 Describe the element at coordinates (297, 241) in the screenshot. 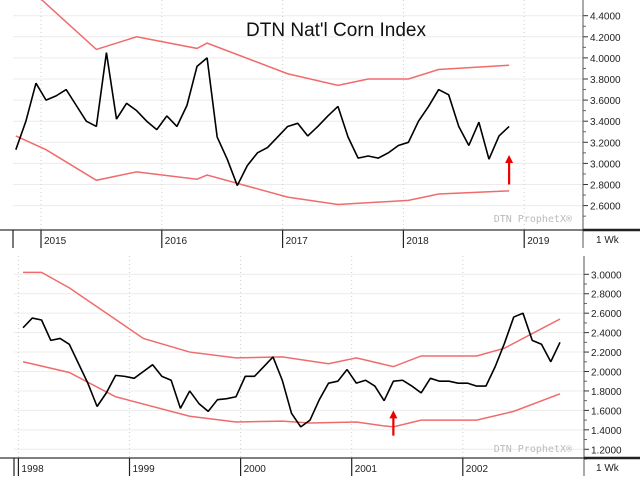

I see `x-tick-label: 2017` at that location.